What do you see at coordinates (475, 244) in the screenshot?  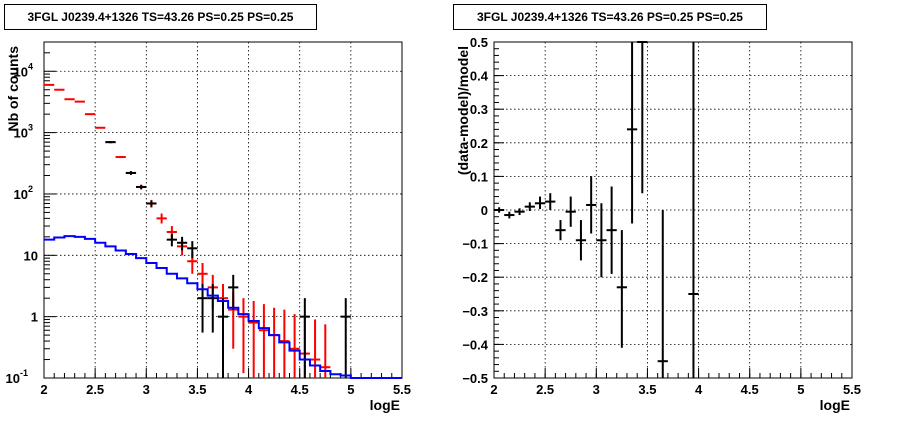 I see `y-tick-label: −0.1` at bounding box center [475, 244].